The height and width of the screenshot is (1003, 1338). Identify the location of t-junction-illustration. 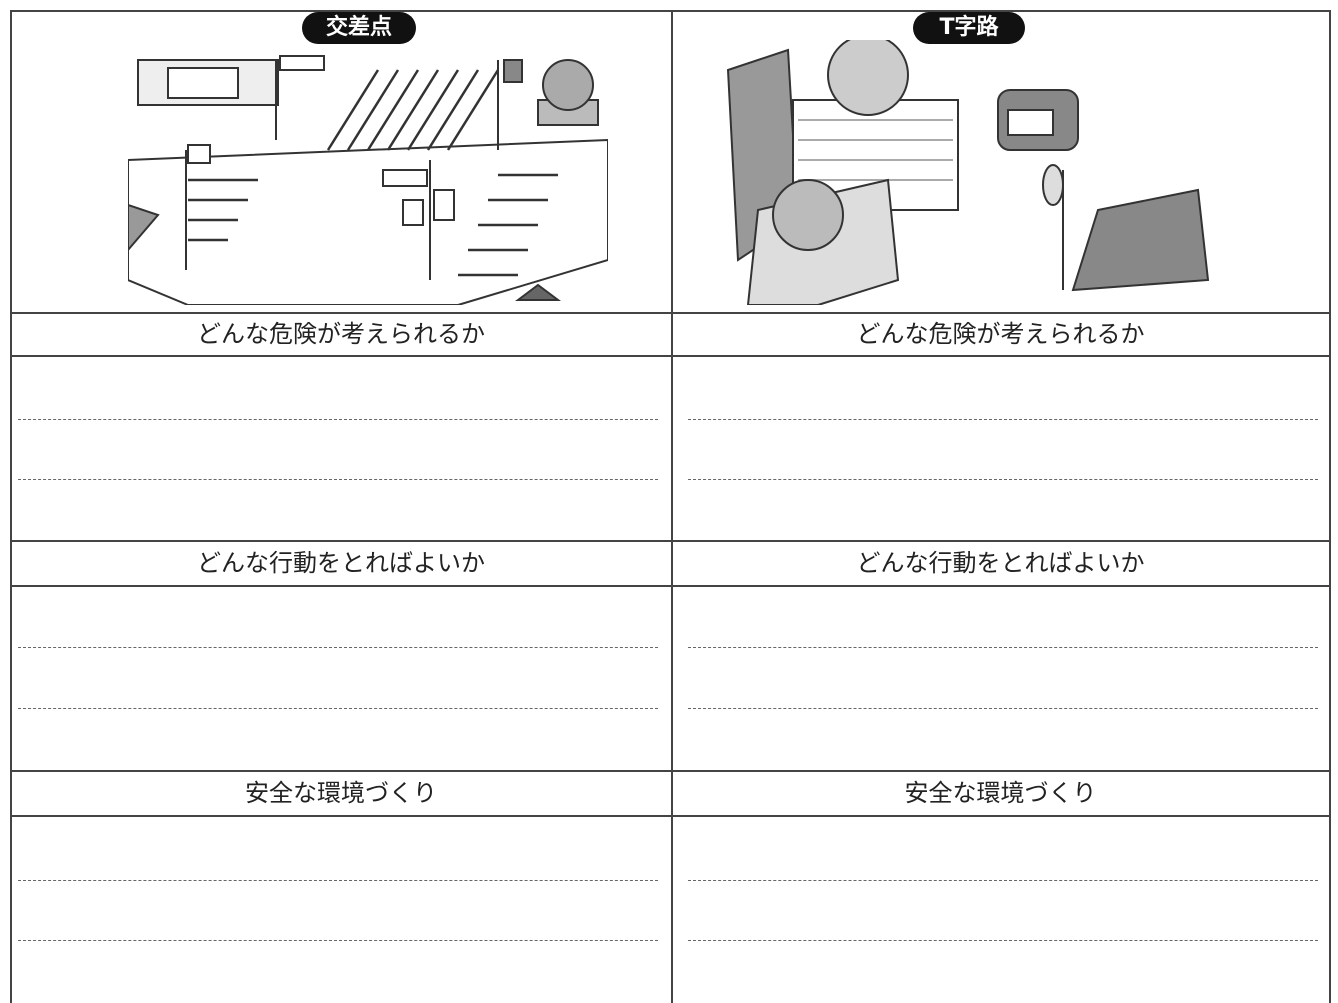
(968, 172).